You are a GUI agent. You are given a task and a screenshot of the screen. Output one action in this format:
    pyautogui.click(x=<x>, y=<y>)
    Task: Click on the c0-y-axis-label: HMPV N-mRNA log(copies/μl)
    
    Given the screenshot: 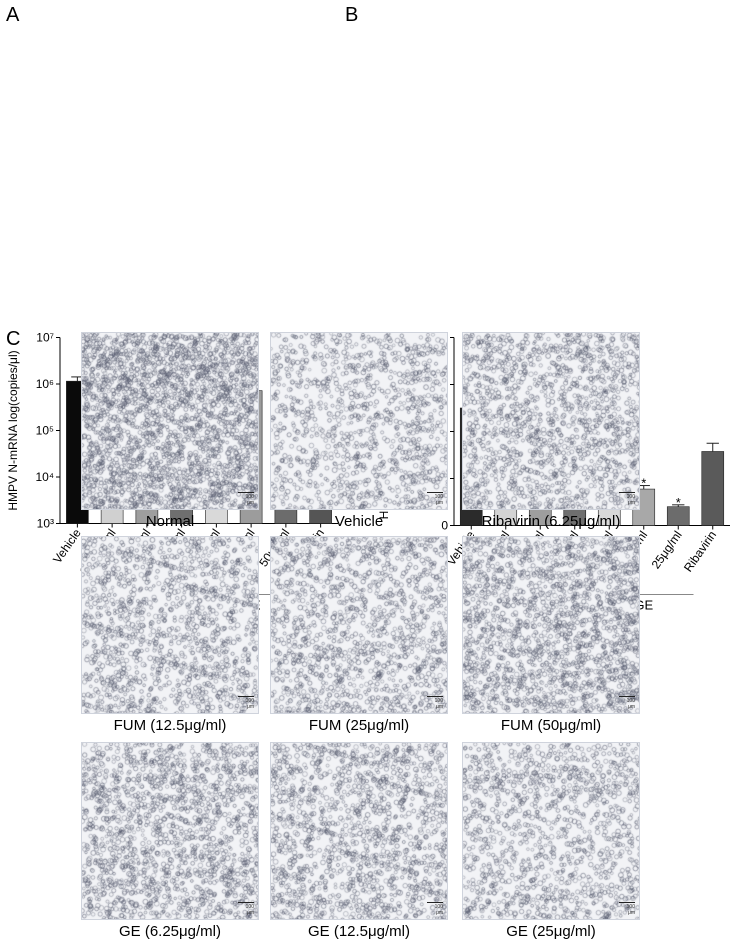 What is the action you would take?
    pyautogui.click(x=13, y=430)
    